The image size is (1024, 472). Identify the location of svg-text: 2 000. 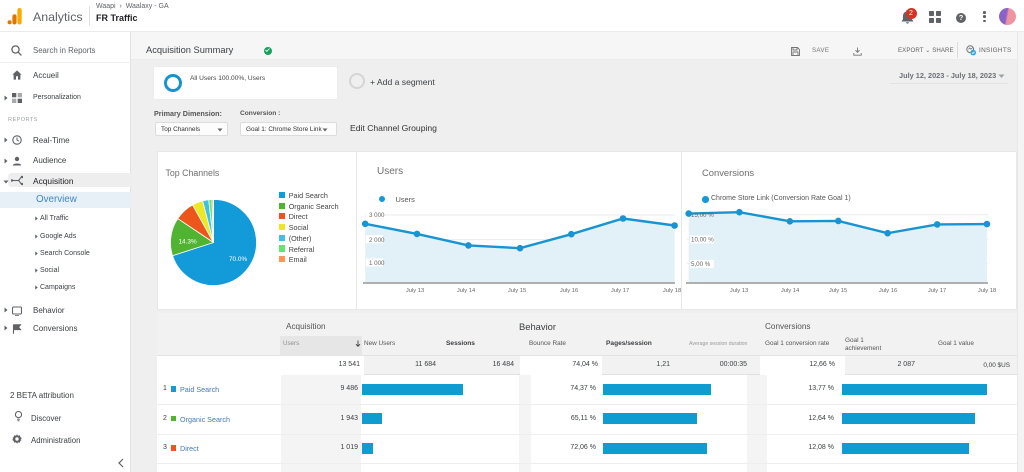
(377, 240).